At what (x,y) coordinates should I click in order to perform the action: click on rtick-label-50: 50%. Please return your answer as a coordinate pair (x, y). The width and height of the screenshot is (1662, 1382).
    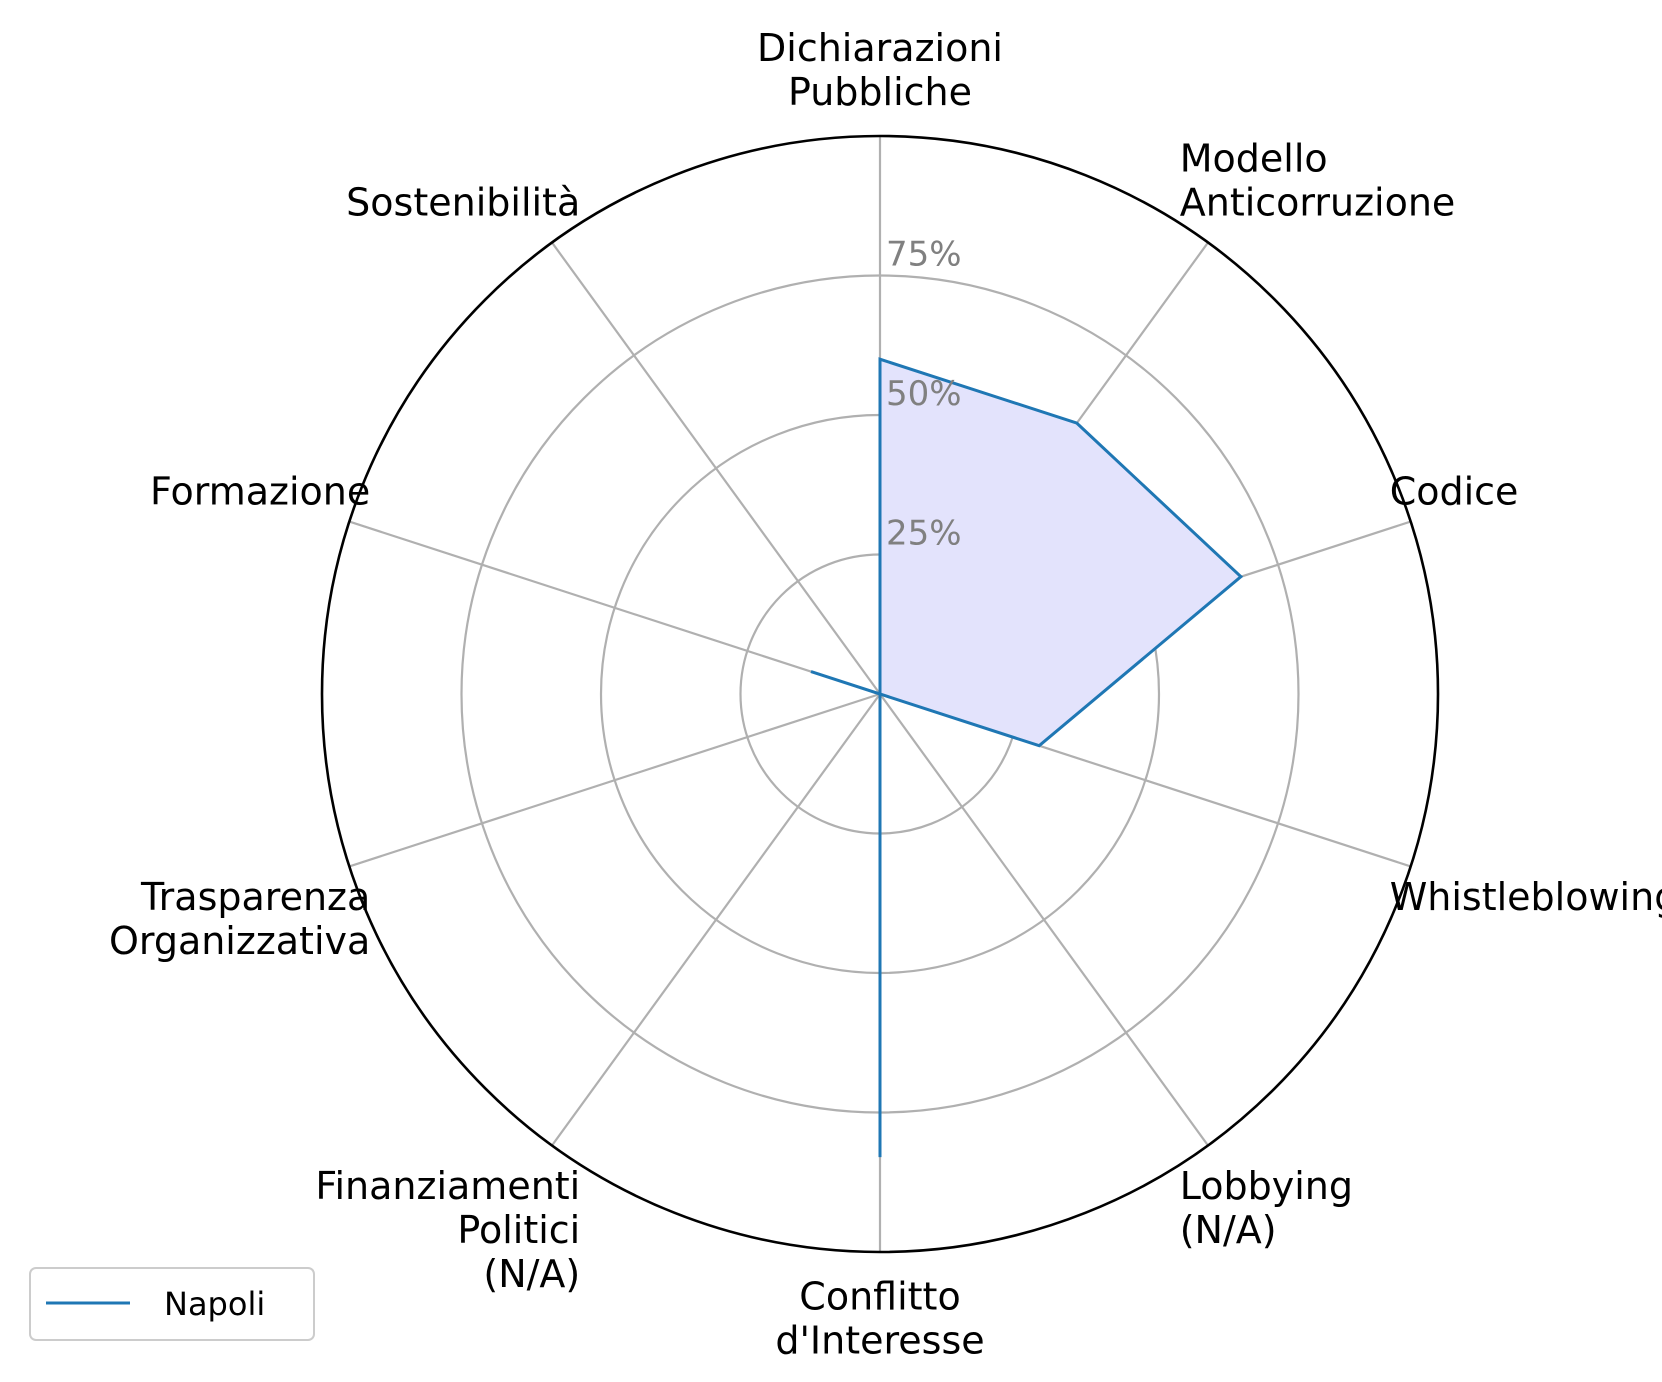
    Looking at the image, I should click on (924, 394).